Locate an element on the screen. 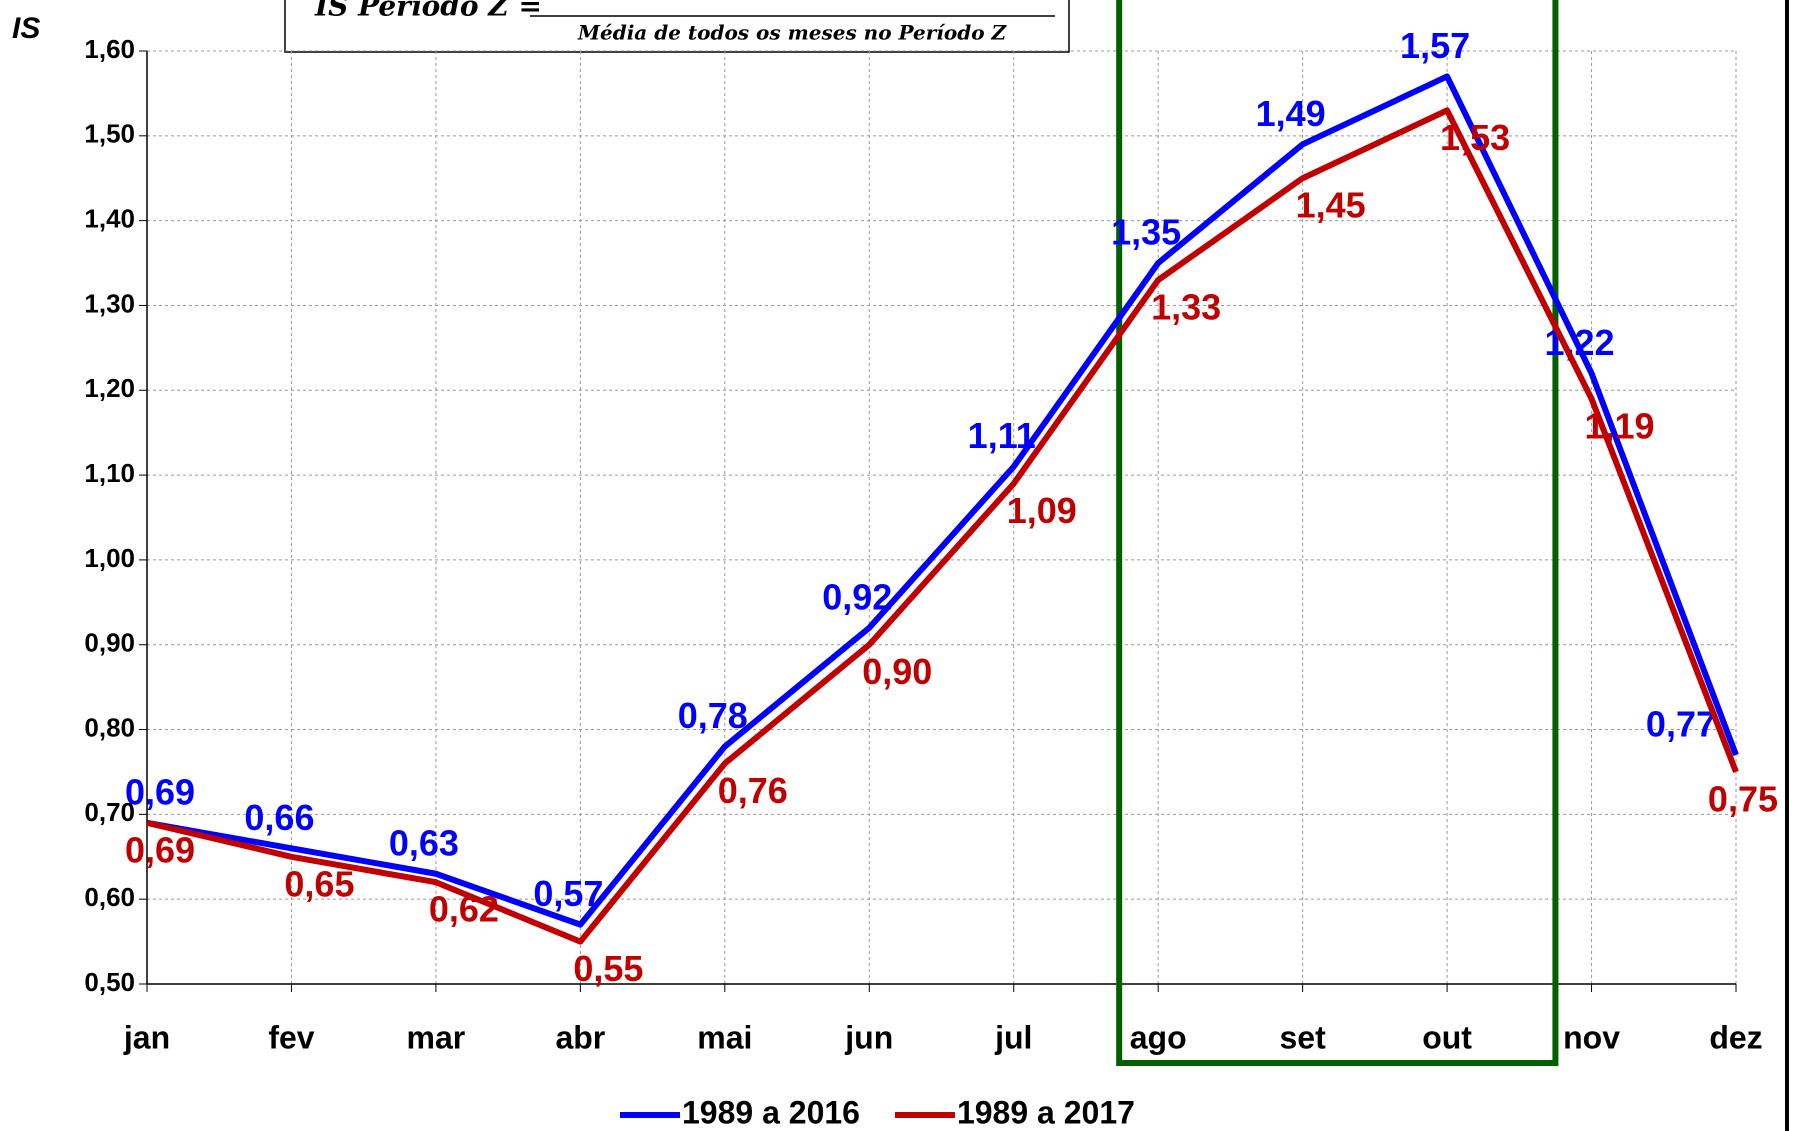 This screenshot has width=1802, height=1131. x-tick-label: ago is located at coordinates (1158, 1037).